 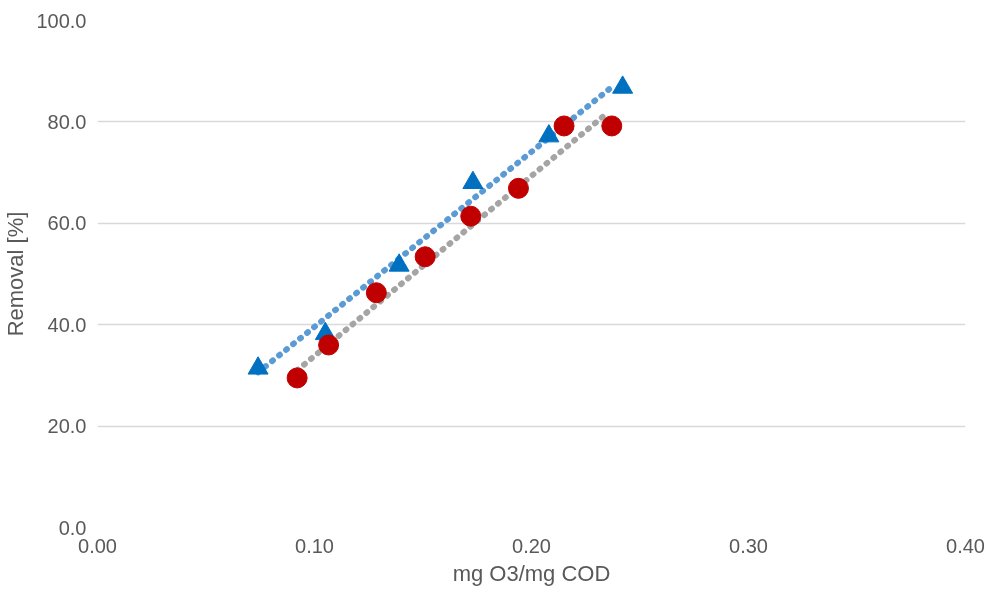 I want to click on x-axis-title: mg O3/mg COD, so click(x=531, y=573).